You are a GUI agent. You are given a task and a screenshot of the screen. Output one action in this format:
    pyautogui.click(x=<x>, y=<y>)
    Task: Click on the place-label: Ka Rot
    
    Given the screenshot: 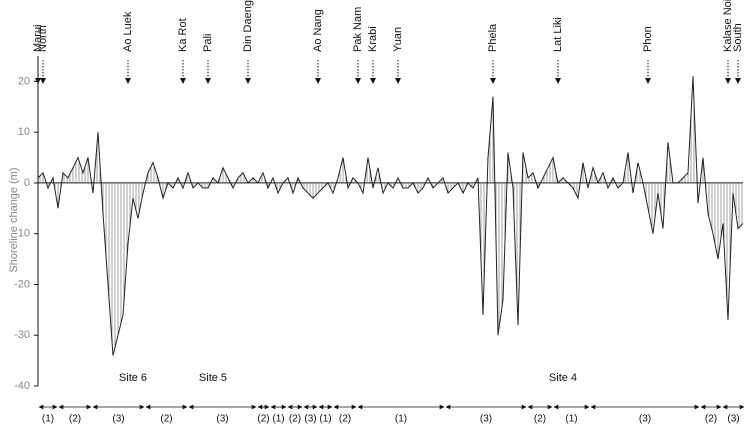 What is the action you would take?
    pyautogui.click(x=183, y=35)
    